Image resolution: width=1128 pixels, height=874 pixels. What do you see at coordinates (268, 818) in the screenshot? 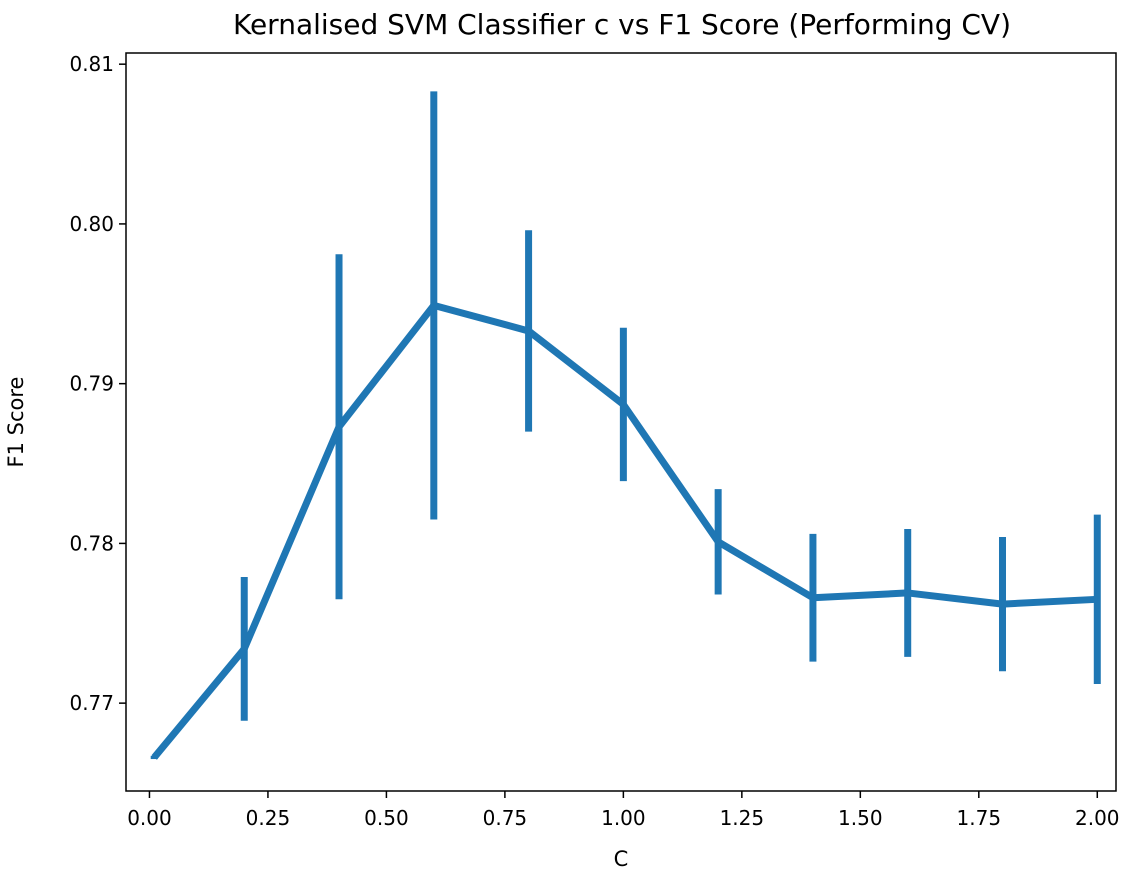
I see `x-tick-label: 0.25` at bounding box center [268, 818].